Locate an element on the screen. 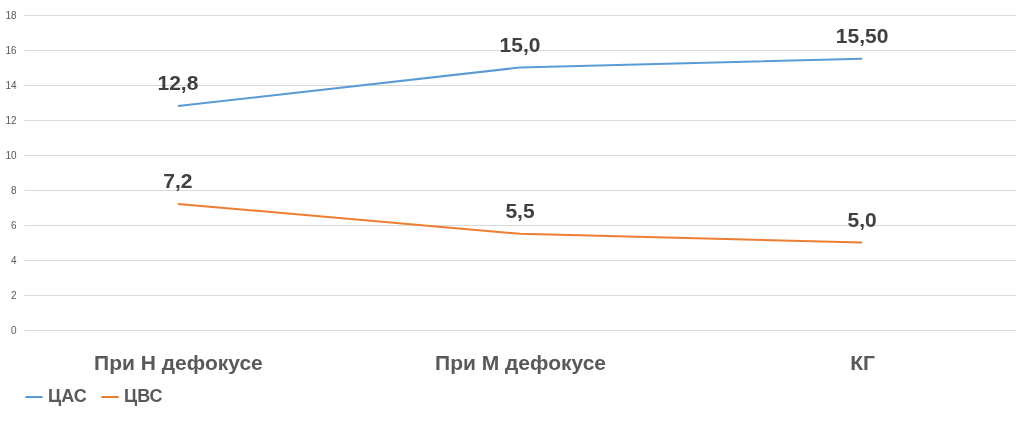 Image resolution: width=1036 pixels, height=426 pixels. y-tick-label: 10 is located at coordinates (11, 155).